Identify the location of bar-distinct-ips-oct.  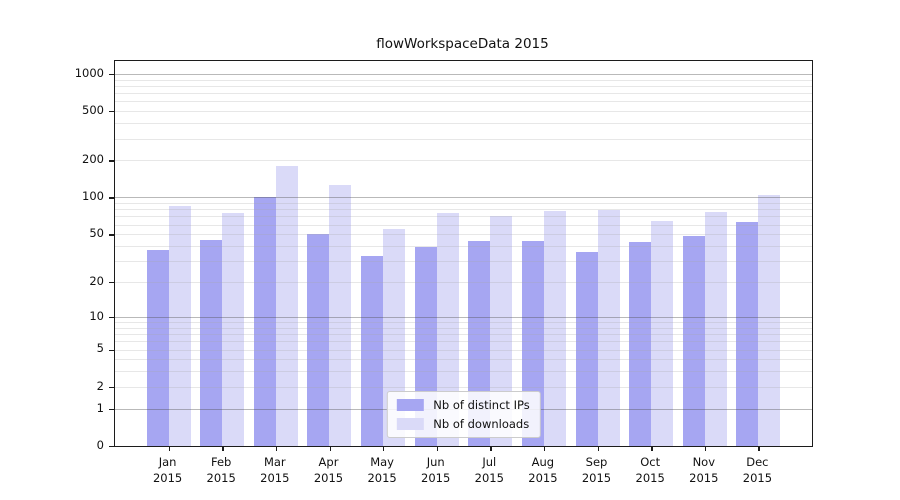
(640, 344).